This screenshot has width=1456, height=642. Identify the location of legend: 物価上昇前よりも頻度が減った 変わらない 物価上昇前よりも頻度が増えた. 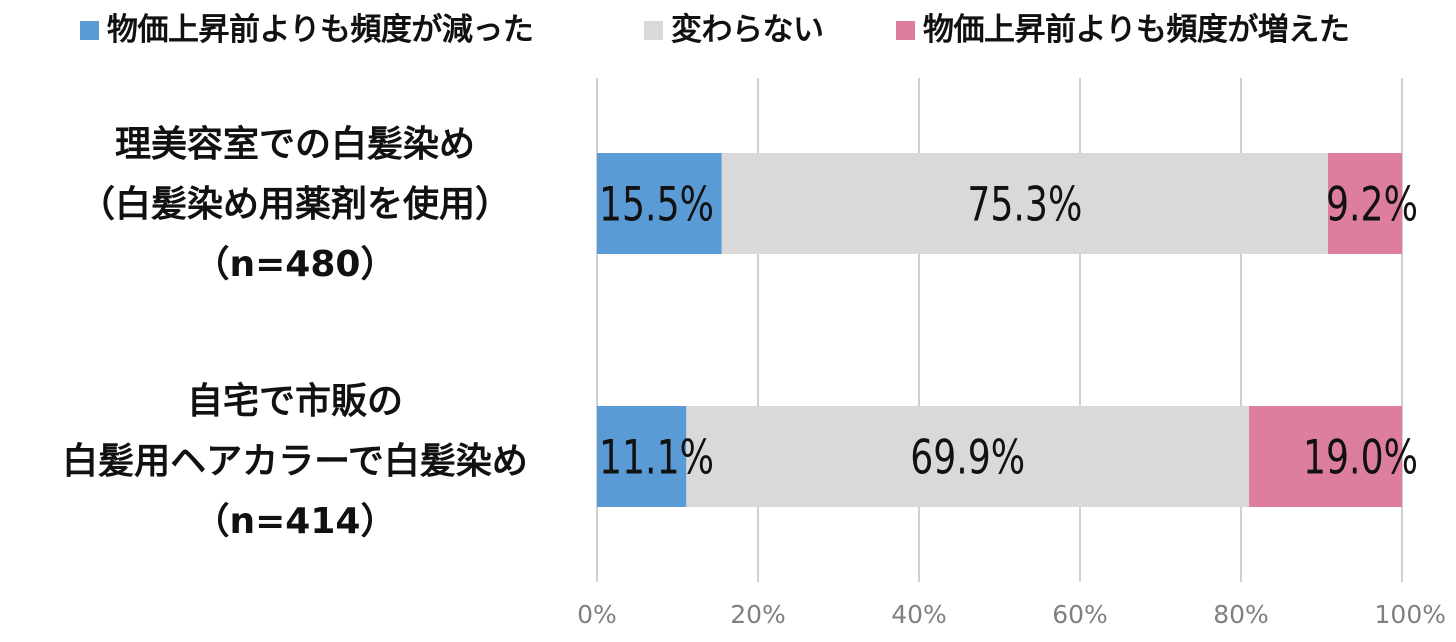
(728, 30).